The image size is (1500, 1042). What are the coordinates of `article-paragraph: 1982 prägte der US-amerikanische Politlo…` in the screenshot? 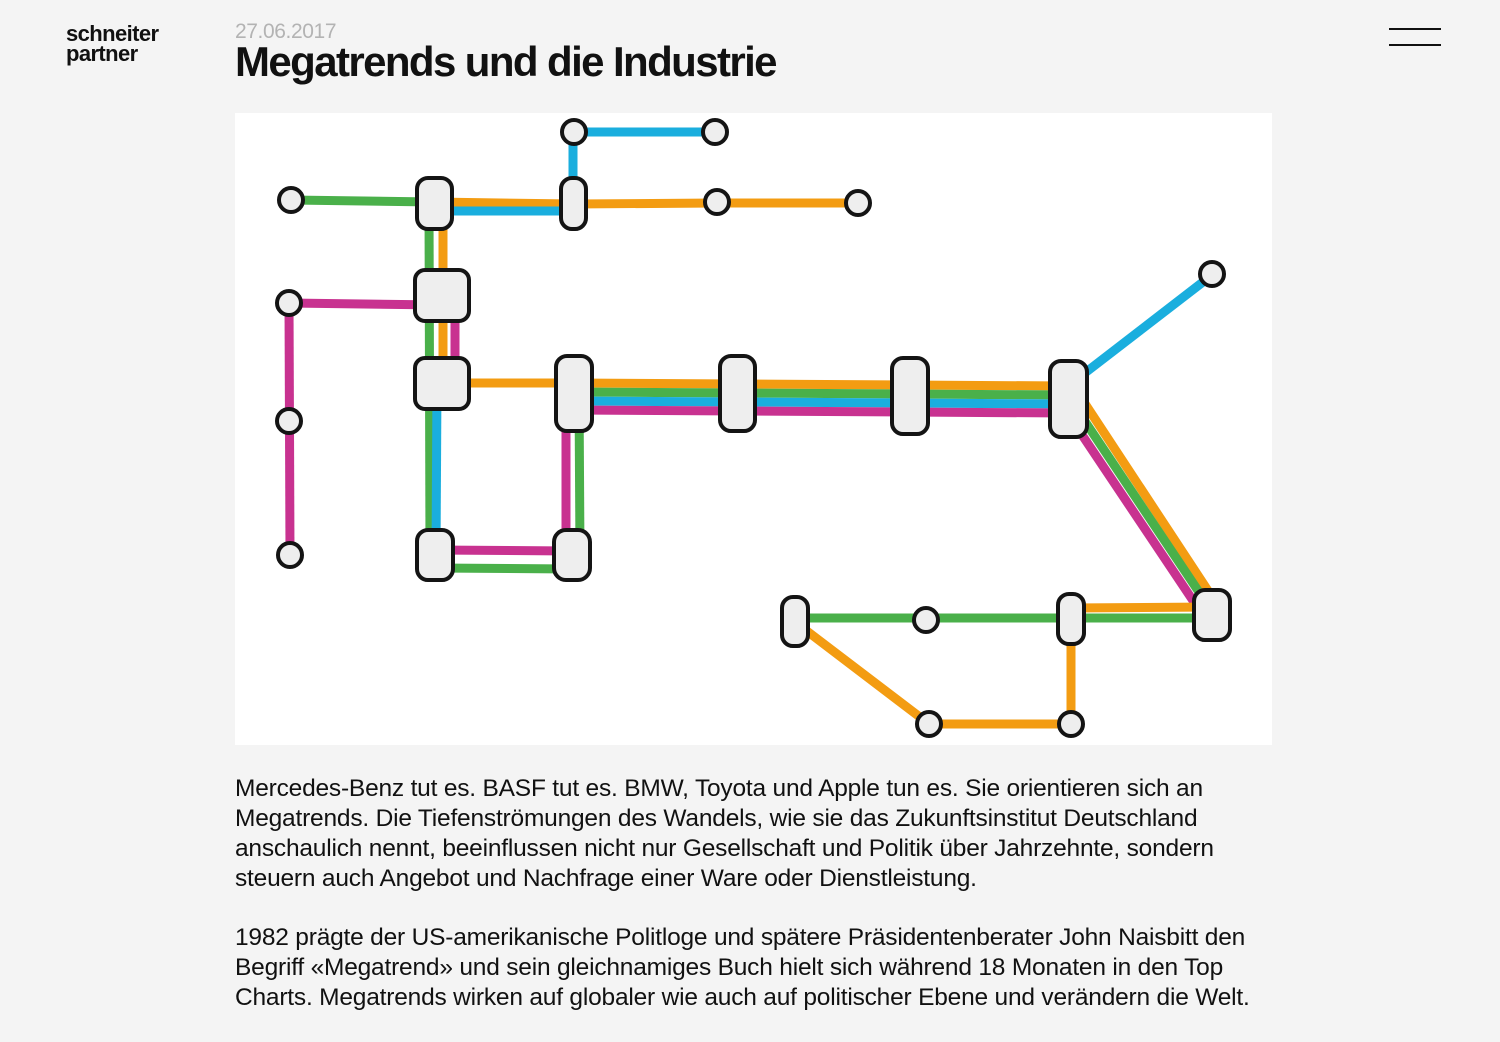 It's located at (742, 967).